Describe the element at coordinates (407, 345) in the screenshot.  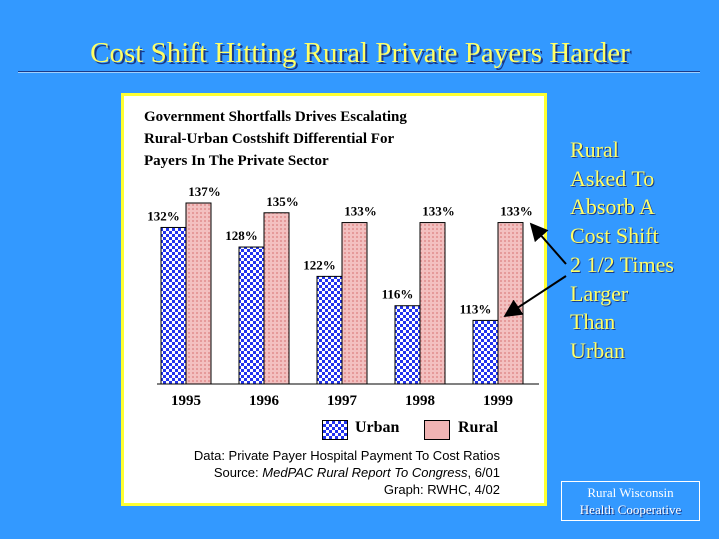
I see `bar-urban-1998` at that location.